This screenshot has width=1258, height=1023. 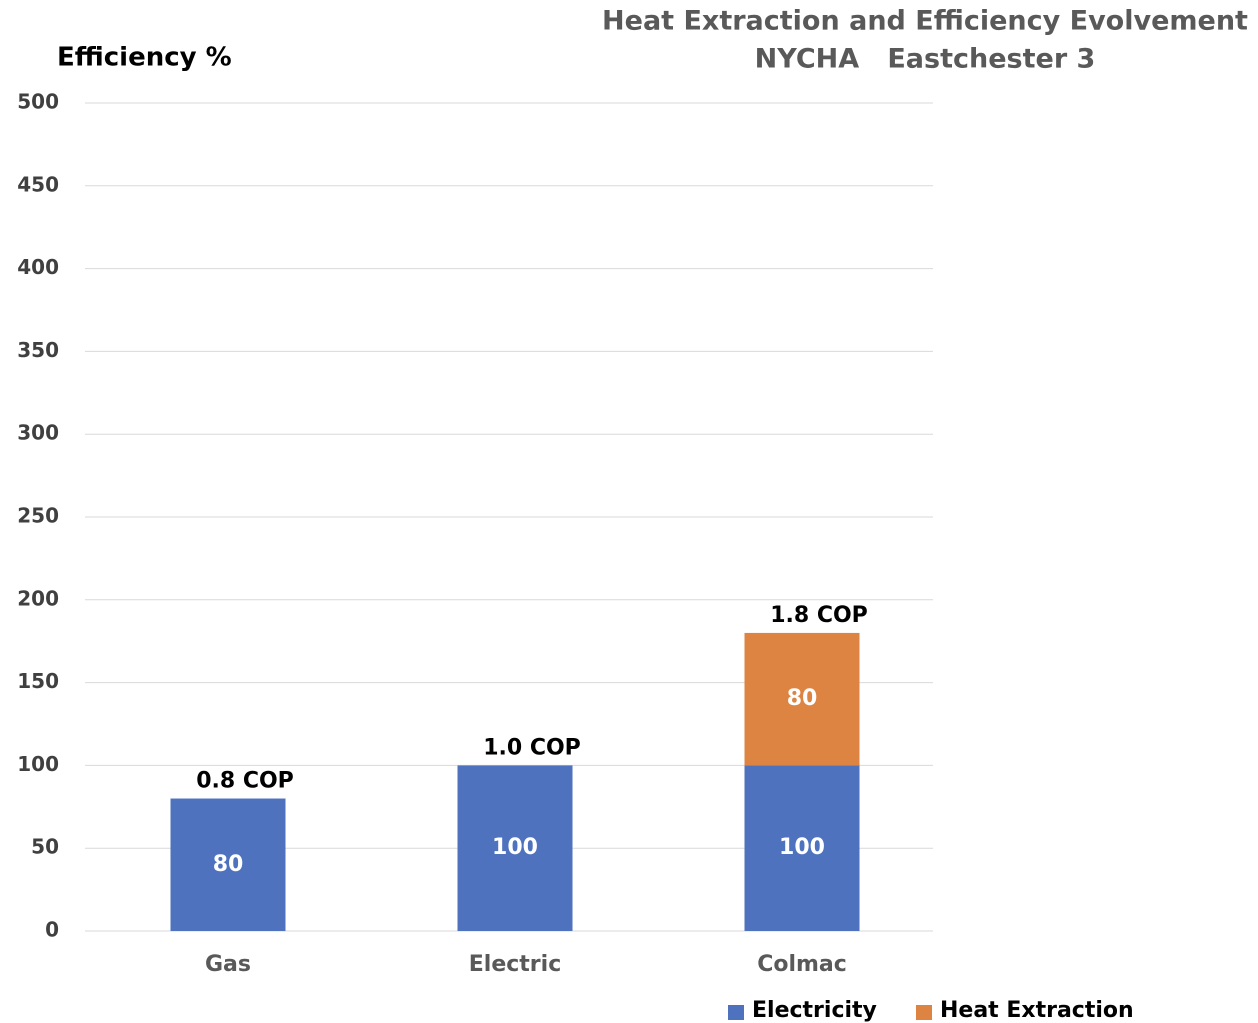 What do you see at coordinates (38, 267) in the screenshot?
I see `y-tick-label: 400` at bounding box center [38, 267].